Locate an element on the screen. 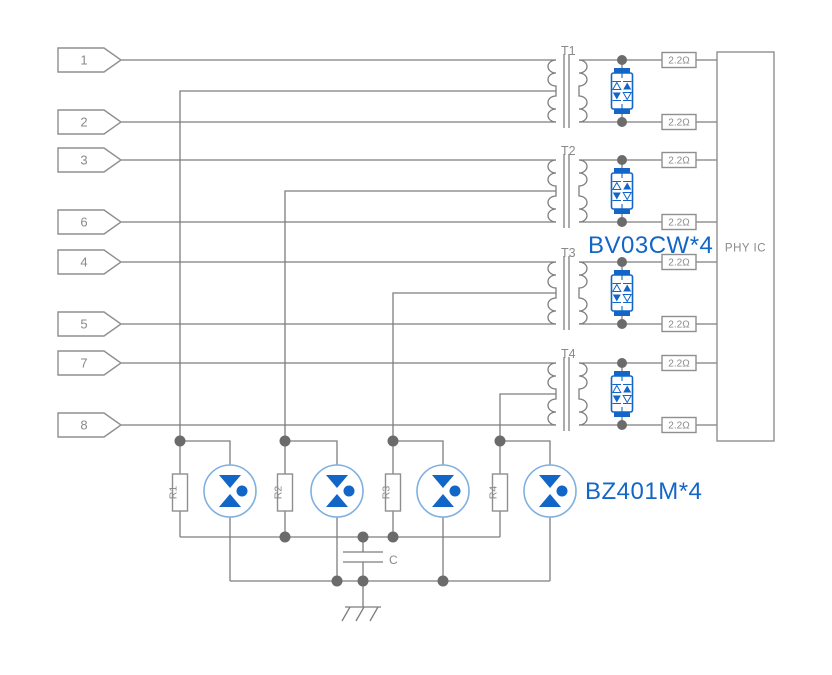  center-tap-wire-t3 is located at coordinates (474, 366).